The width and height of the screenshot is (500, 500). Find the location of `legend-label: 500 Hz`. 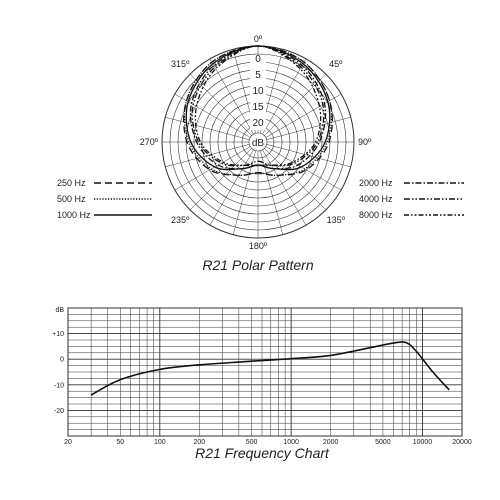

legend-label: 500 Hz is located at coordinates (71, 199).